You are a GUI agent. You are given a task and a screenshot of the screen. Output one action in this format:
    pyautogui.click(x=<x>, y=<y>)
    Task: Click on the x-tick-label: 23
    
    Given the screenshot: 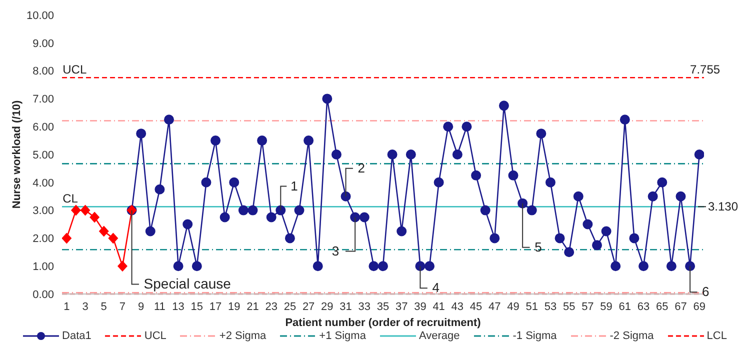 What is the action you would take?
    pyautogui.click(x=271, y=306)
    